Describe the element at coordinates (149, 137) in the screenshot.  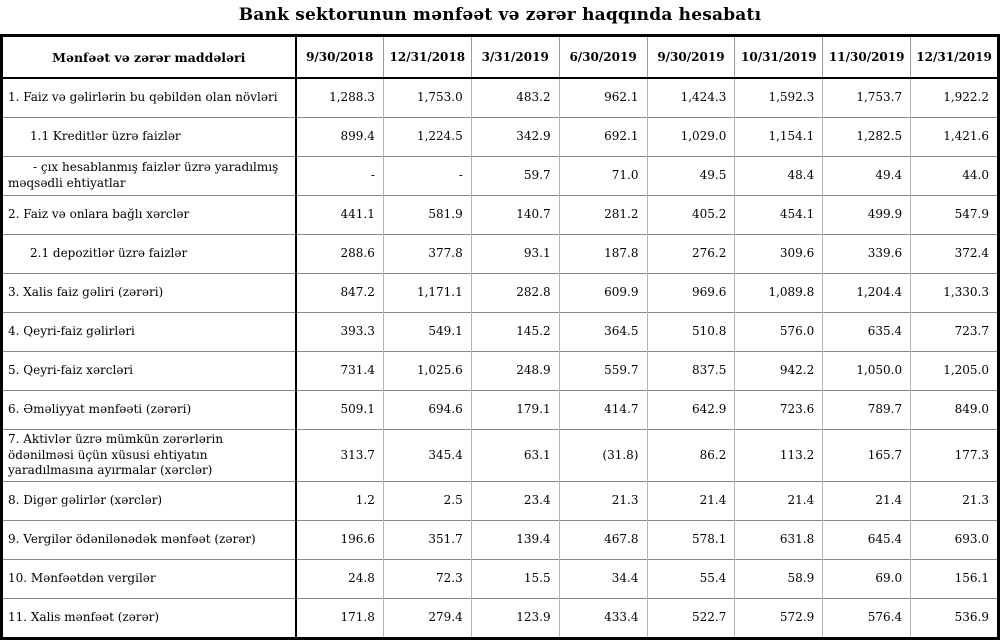
I see `row-label: 1.1 Kreditlər üzrə faizlər` at that location.